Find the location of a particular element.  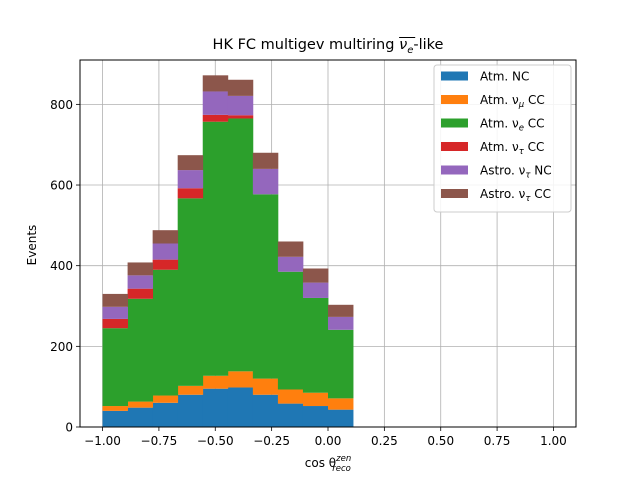

x-tick-label: −0.25 is located at coordinates (271, 441).